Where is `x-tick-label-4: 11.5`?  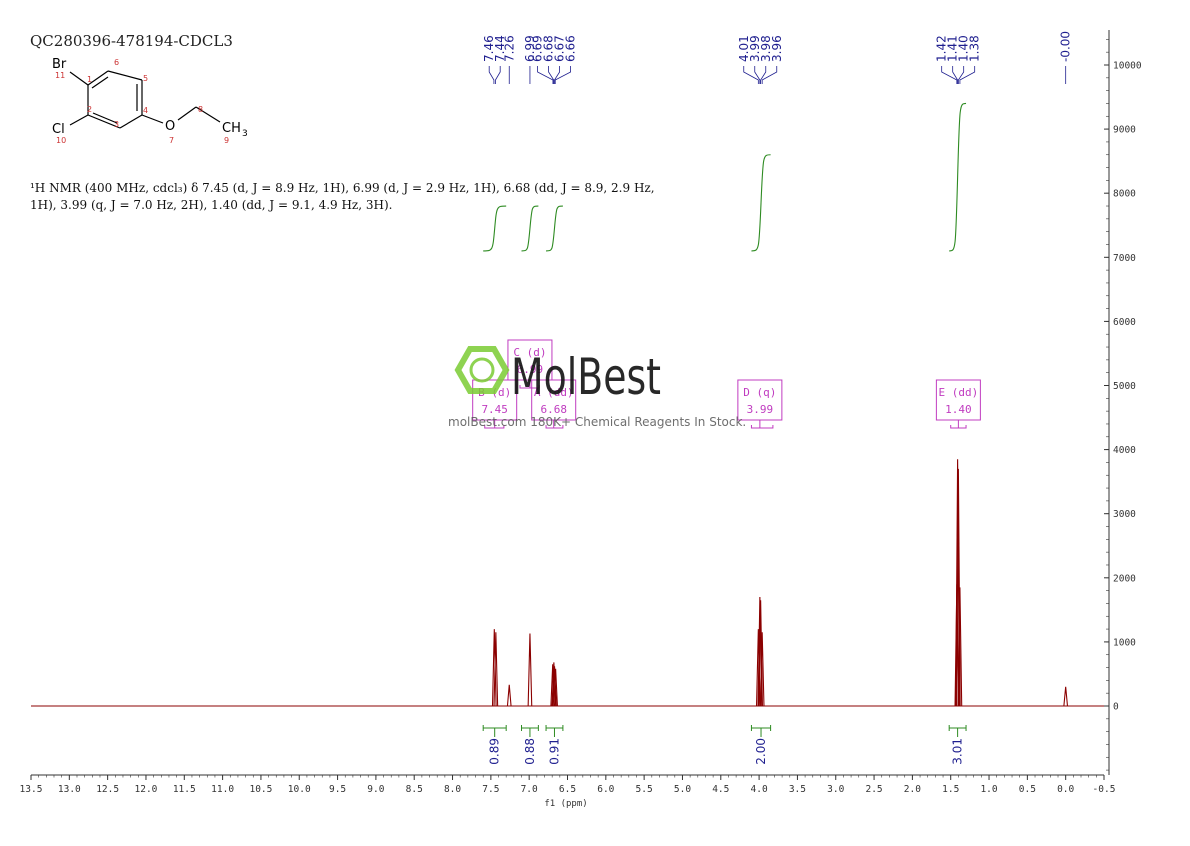 x-tick-label-4: 11.5 is located at coordinates (184, 789).